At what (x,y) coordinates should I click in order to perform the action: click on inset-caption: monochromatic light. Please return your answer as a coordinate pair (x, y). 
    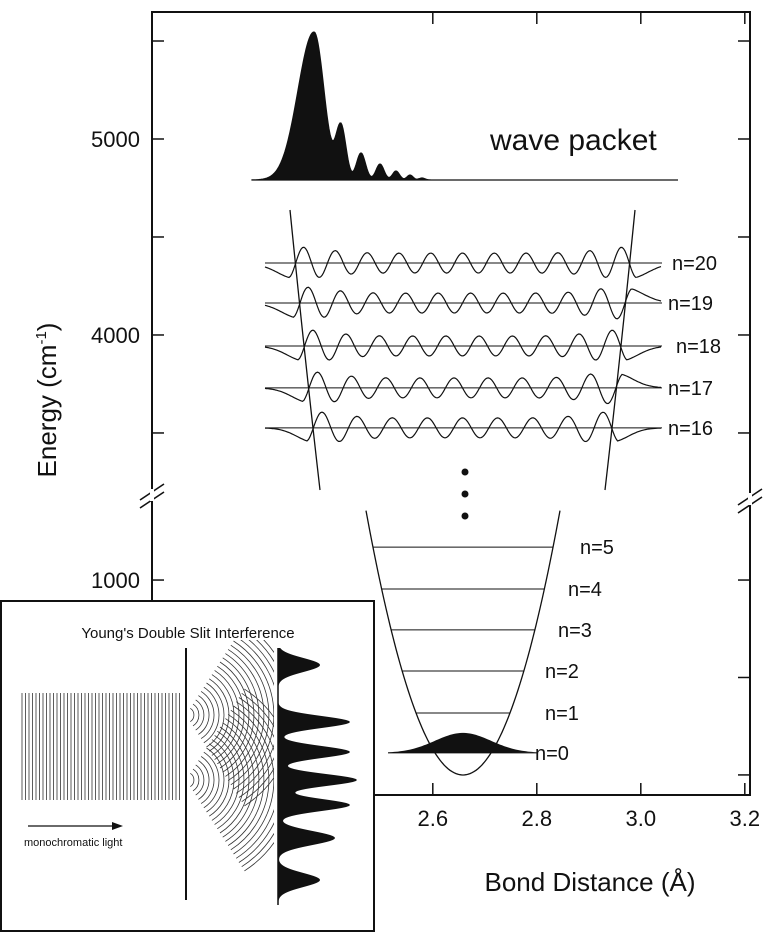
    Looking at the image, I should click on (73, 843).